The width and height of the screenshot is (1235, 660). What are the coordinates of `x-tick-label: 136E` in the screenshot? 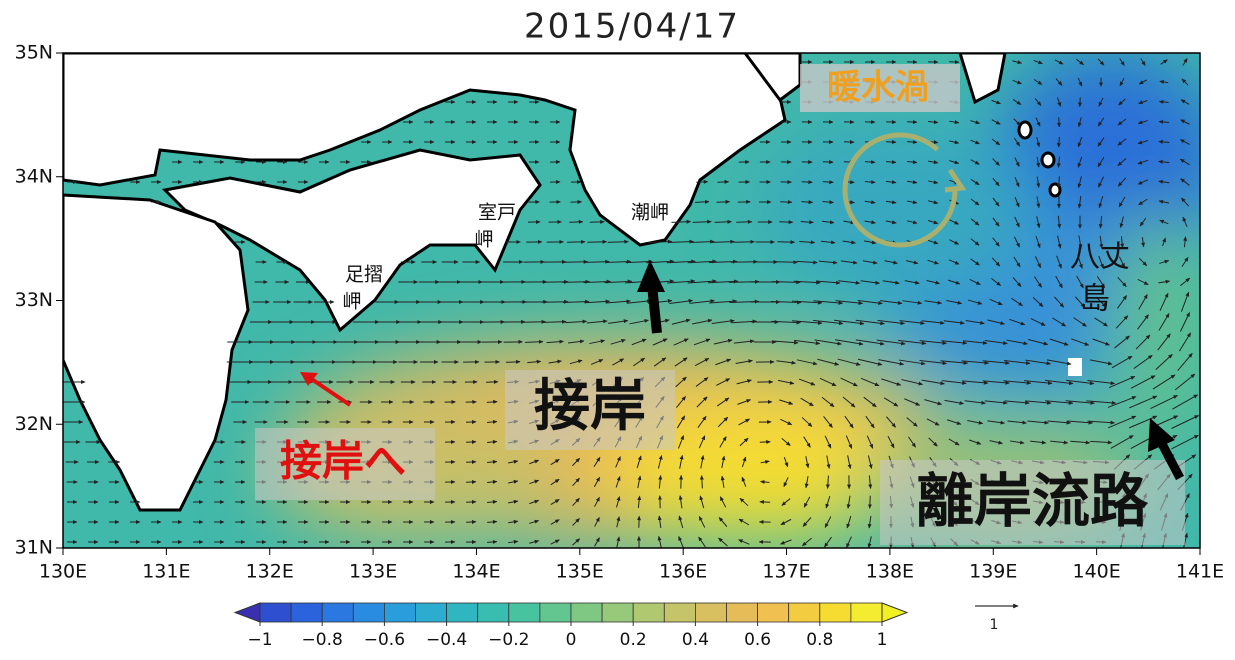 It's located at (683, 572).